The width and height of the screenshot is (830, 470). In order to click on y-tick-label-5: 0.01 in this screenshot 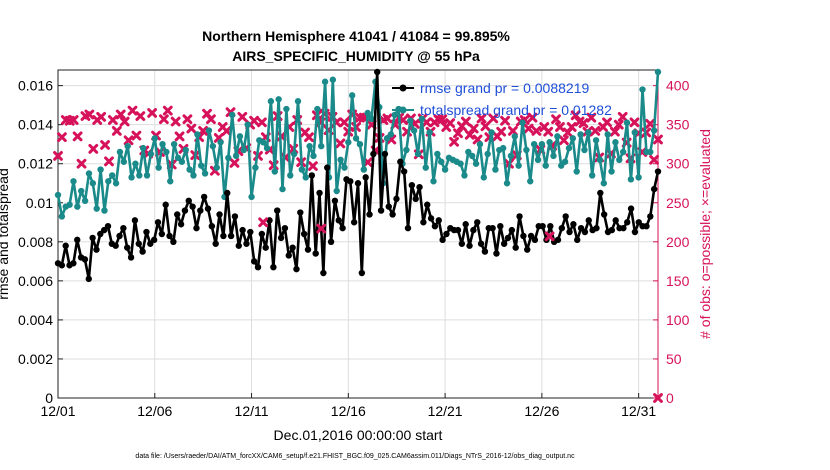, I will do `click(39, 203)`.